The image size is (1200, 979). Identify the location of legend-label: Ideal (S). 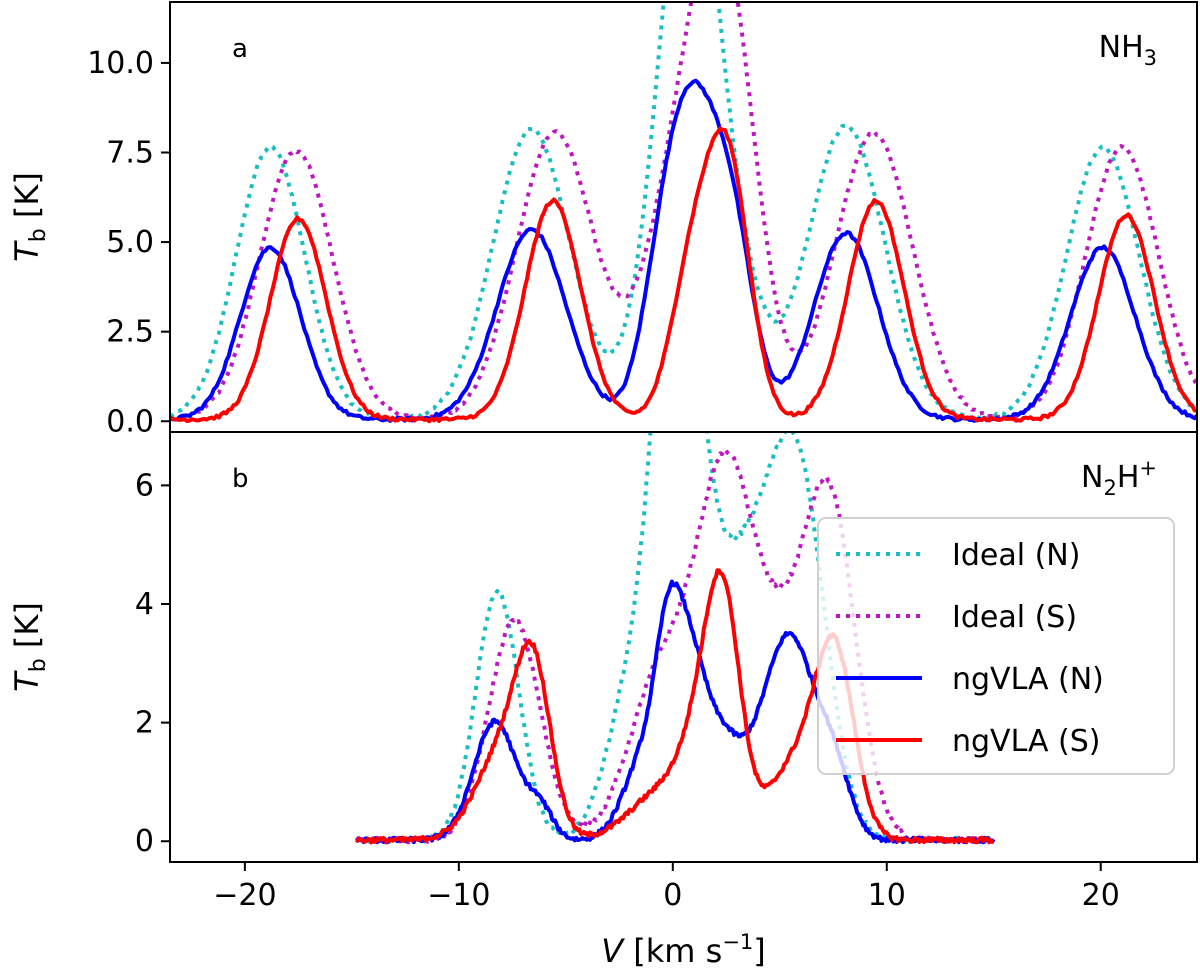
(1014, 617).